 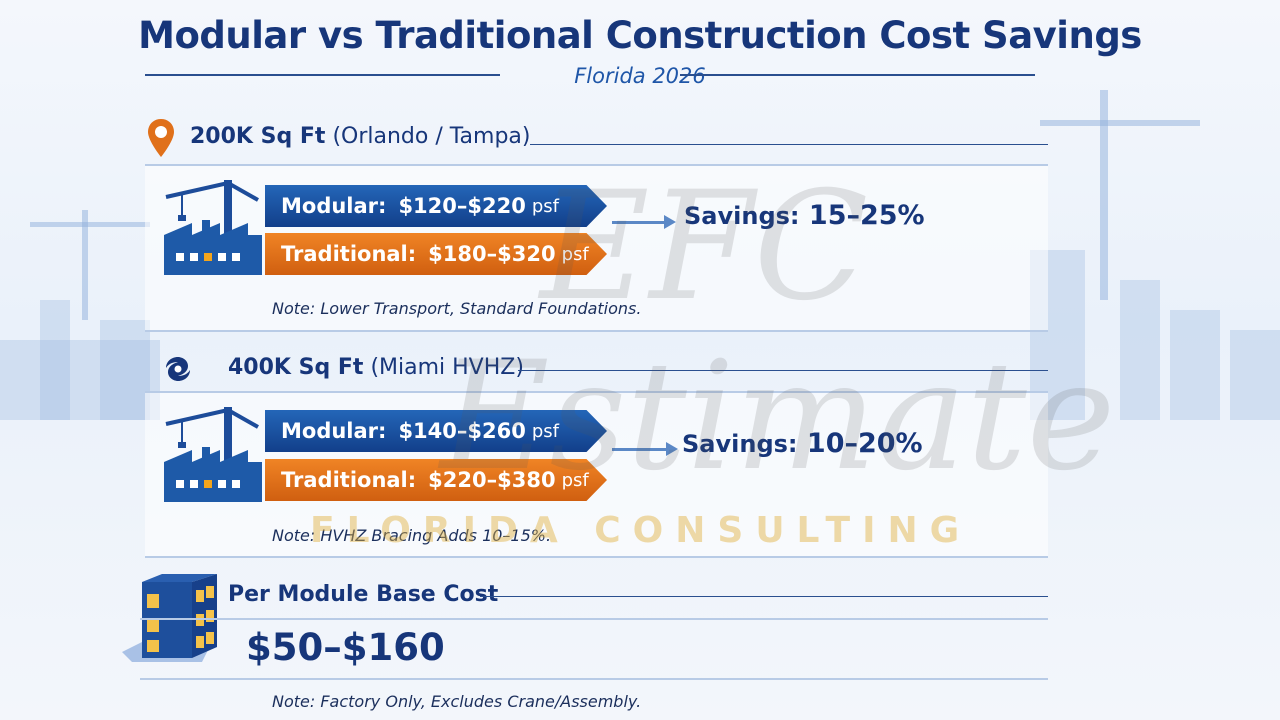 What do you see at coordinates (864, 443) in the screenshot?
I see `savings-value: 10–20%` at bounding box center [864, 443].